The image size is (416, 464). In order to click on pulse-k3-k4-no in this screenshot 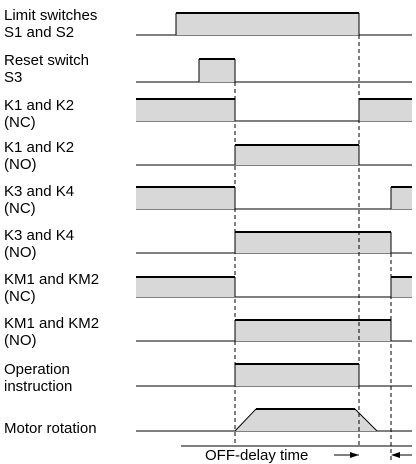, I will do `click(313, 242)`.